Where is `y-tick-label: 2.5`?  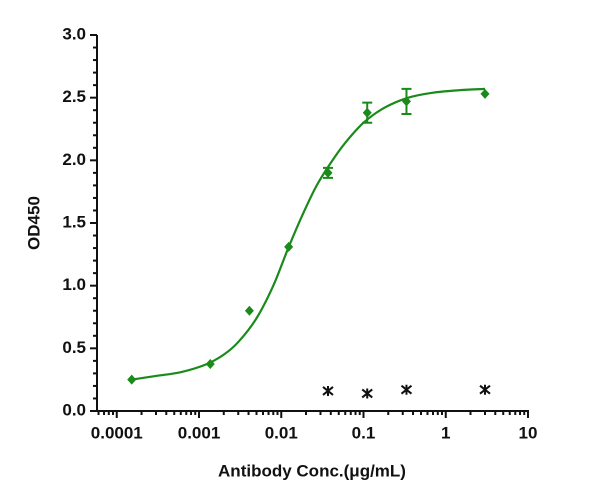
y-tick-label: 2.5 is located at coordinates (74, 96).